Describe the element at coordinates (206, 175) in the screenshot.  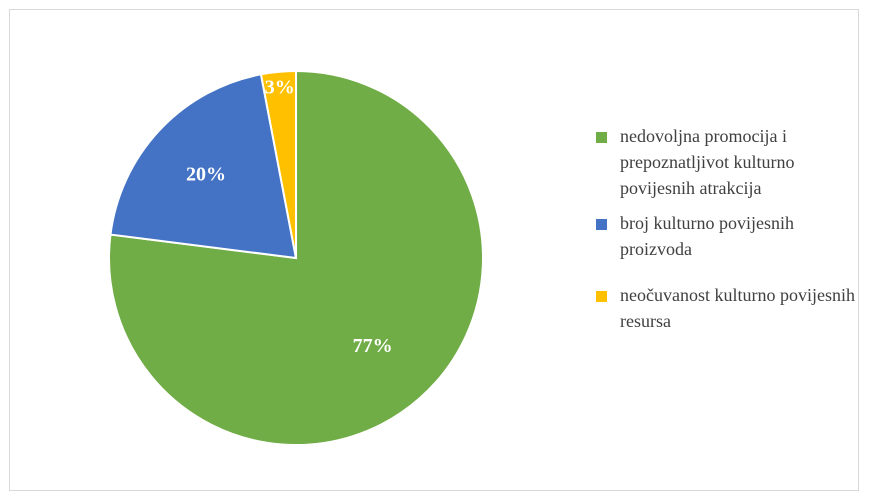
I see `pie-data-label-1: 20%` at that location.